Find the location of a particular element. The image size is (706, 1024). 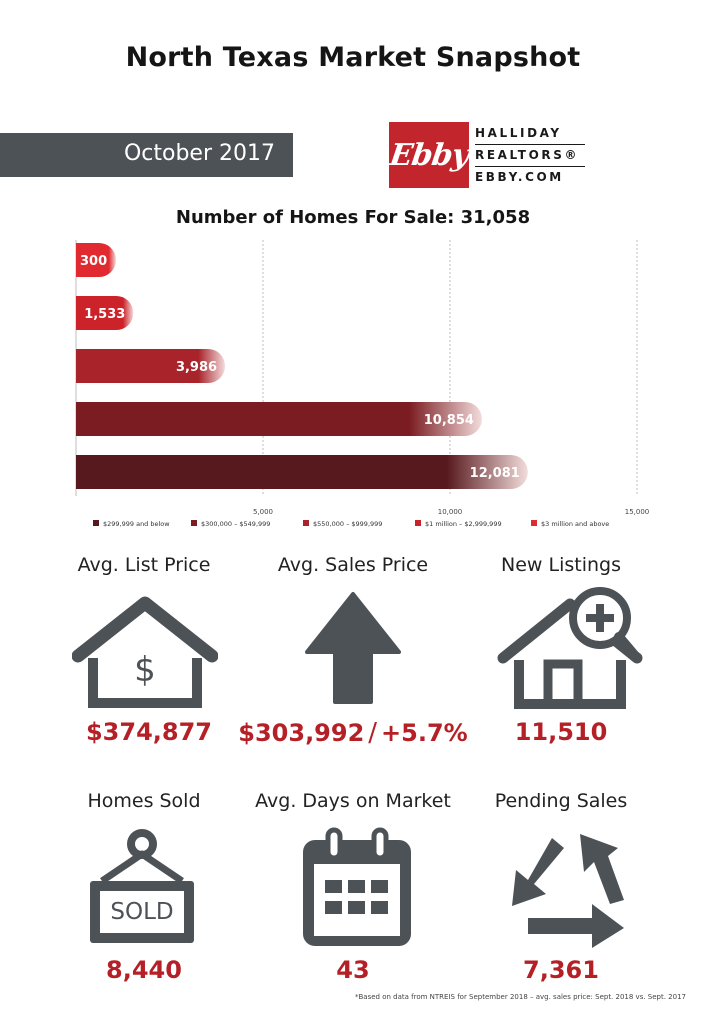

x-tick-label: 5,000 is located at coordinates (263, 512).